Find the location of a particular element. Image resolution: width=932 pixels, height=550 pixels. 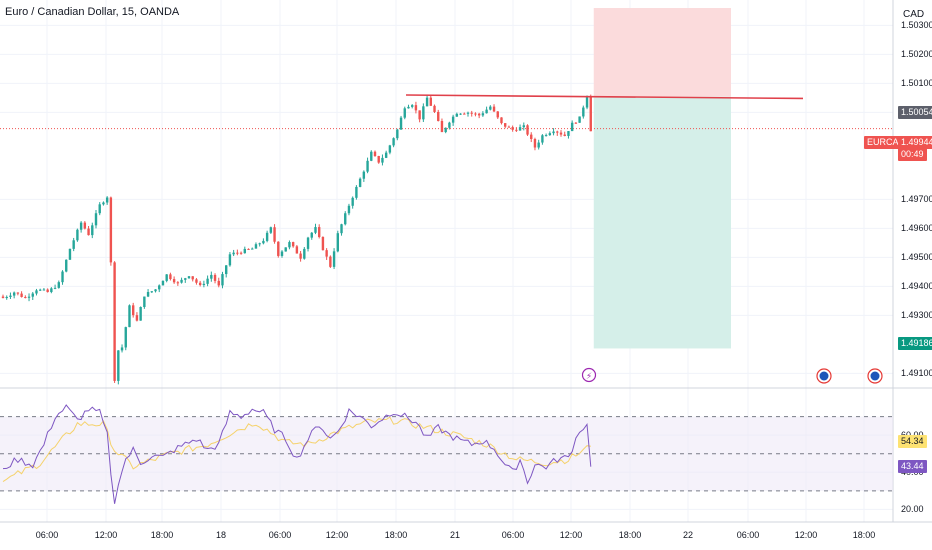

time-tick-label-5: 12:00 is located at coordinates (337, 535).